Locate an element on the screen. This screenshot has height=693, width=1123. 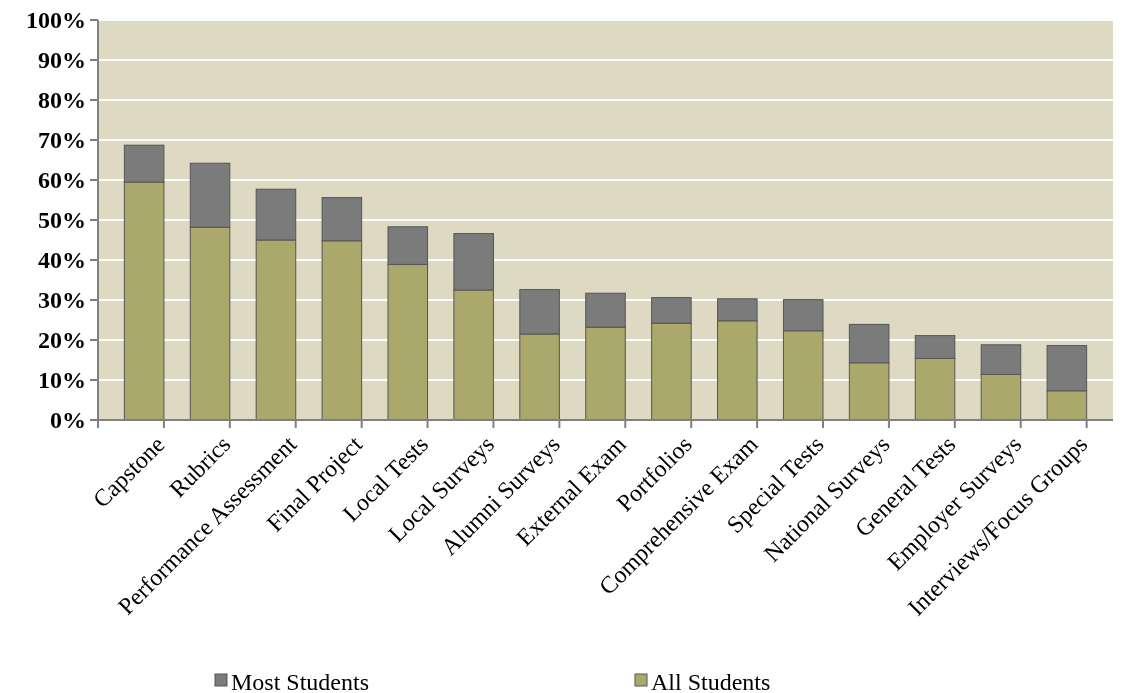
y-tick-label: 80% is located at coordinates (62, 100).